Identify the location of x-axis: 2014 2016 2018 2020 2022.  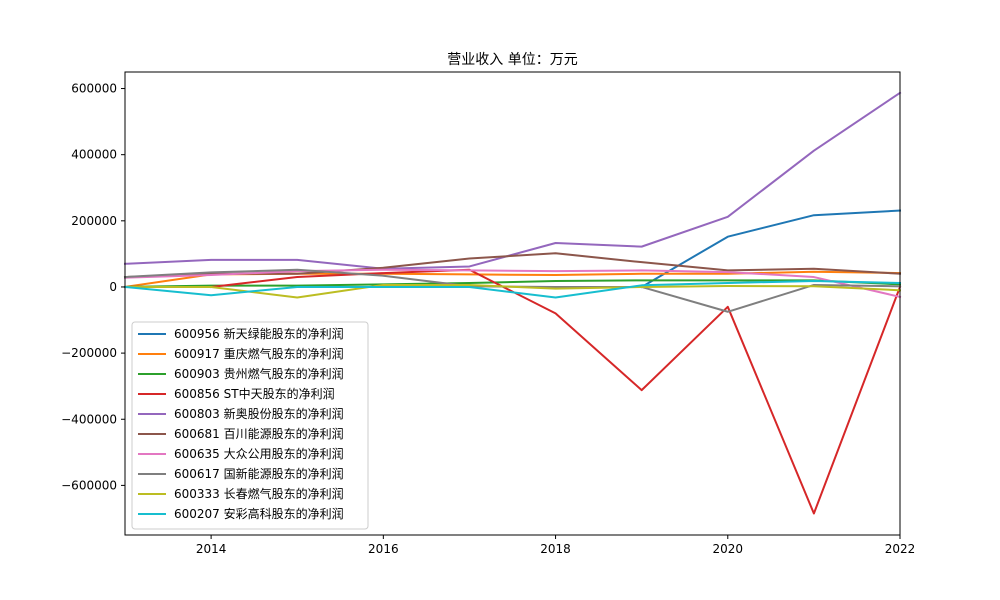
(555, 545).